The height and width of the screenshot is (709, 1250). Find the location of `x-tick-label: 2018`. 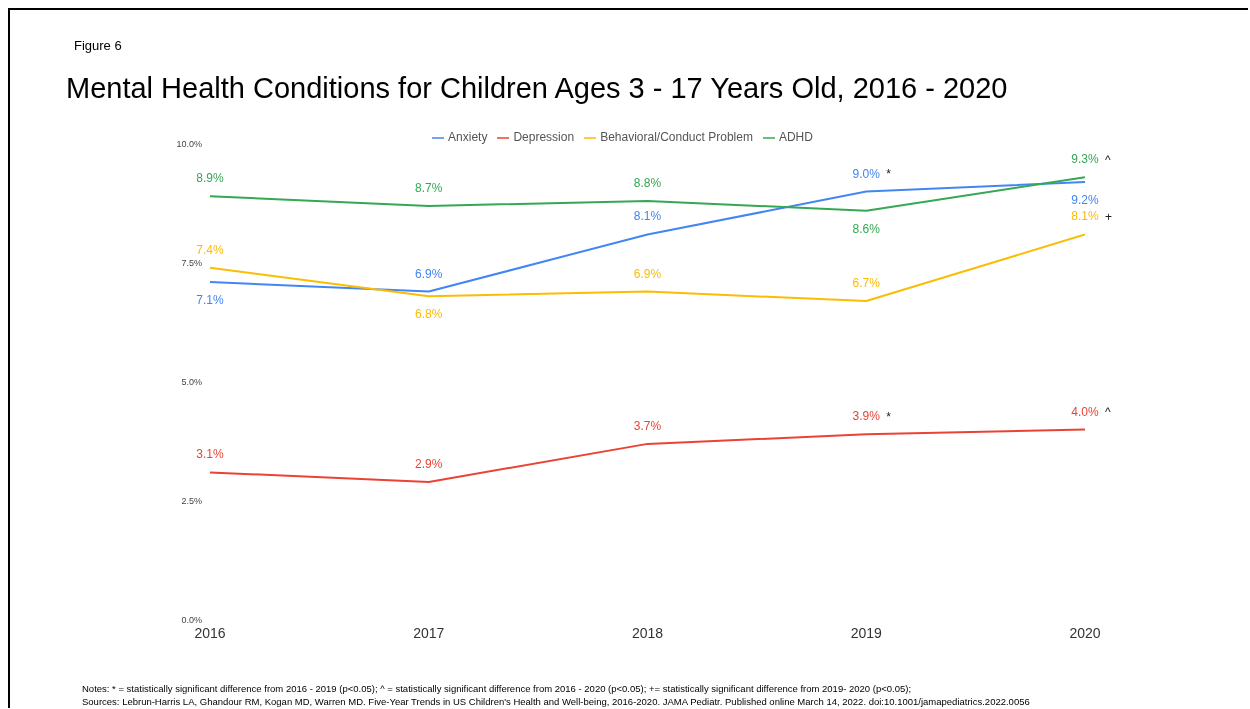

x-tick-label: 2018 is located at coordinates (647, 632).